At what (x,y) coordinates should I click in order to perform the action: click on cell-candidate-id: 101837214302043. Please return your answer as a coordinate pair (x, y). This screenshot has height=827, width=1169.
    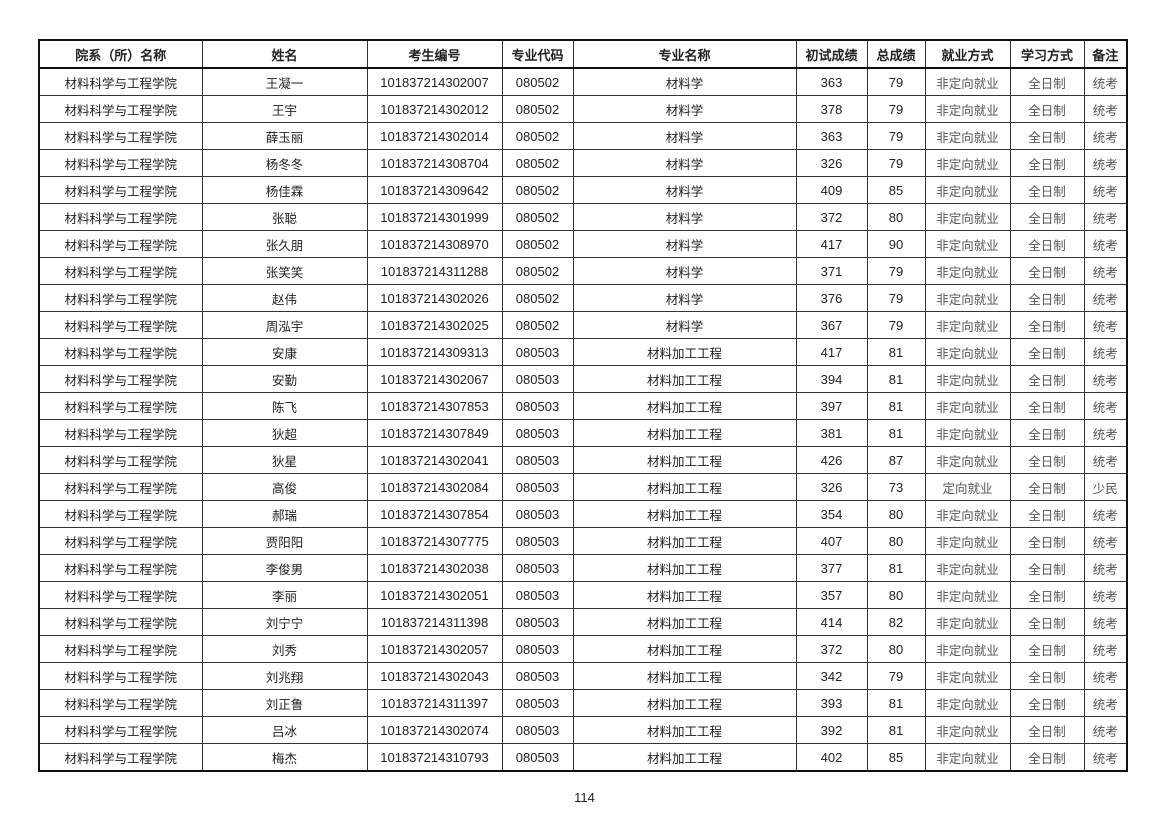
    Looking at the image, I should click on (434, 676).